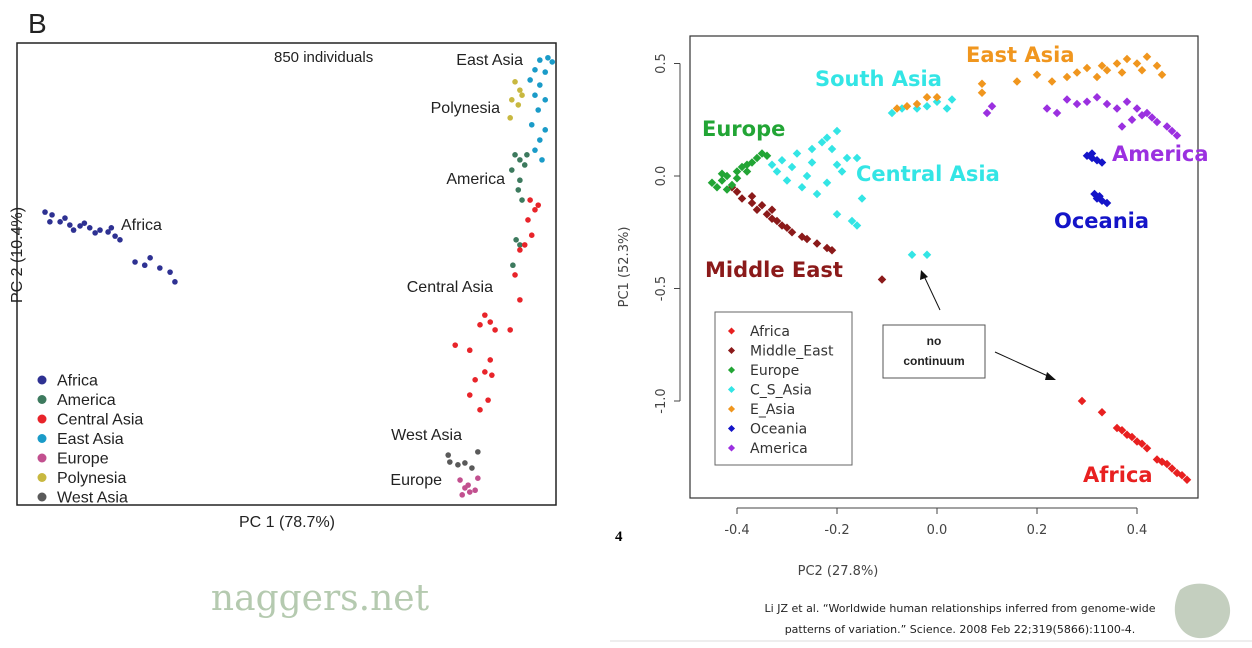  Describe the element at coordinates (836, 530) in the screenshot. I see `x-tick-label: -0.2` at that location.